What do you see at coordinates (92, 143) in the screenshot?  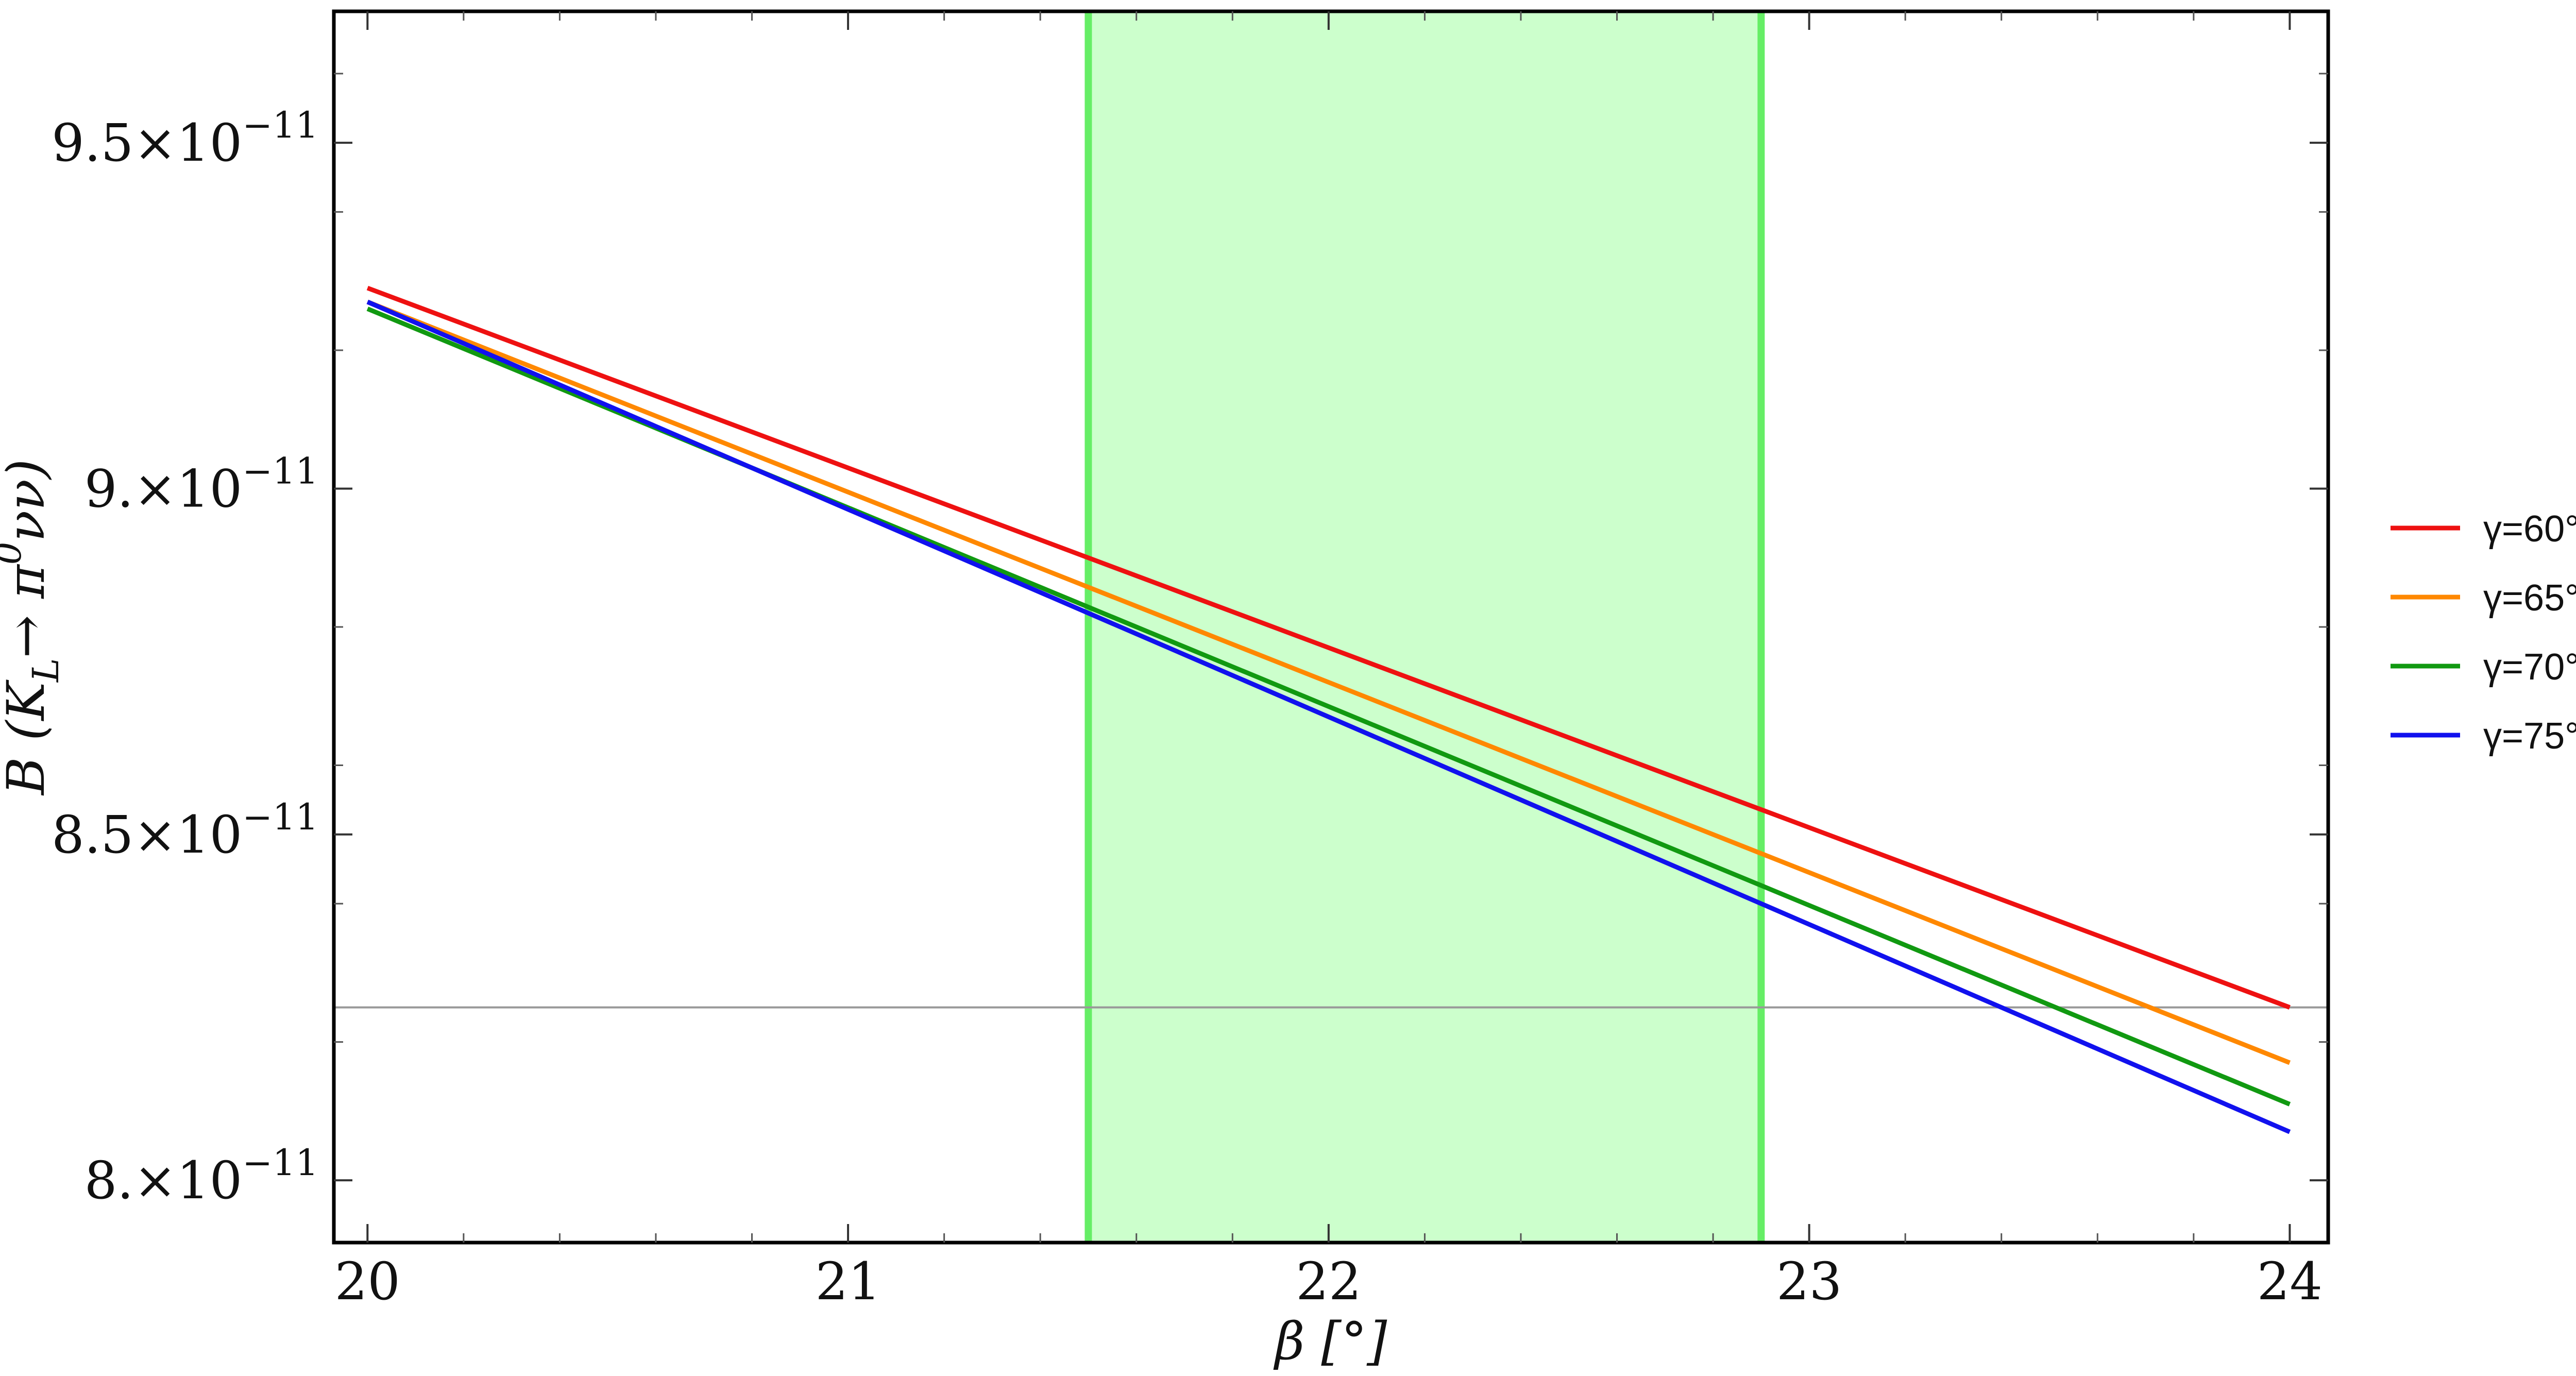 I see `y-tick-mantissa: 9.5` at bounding box center [92, 143].